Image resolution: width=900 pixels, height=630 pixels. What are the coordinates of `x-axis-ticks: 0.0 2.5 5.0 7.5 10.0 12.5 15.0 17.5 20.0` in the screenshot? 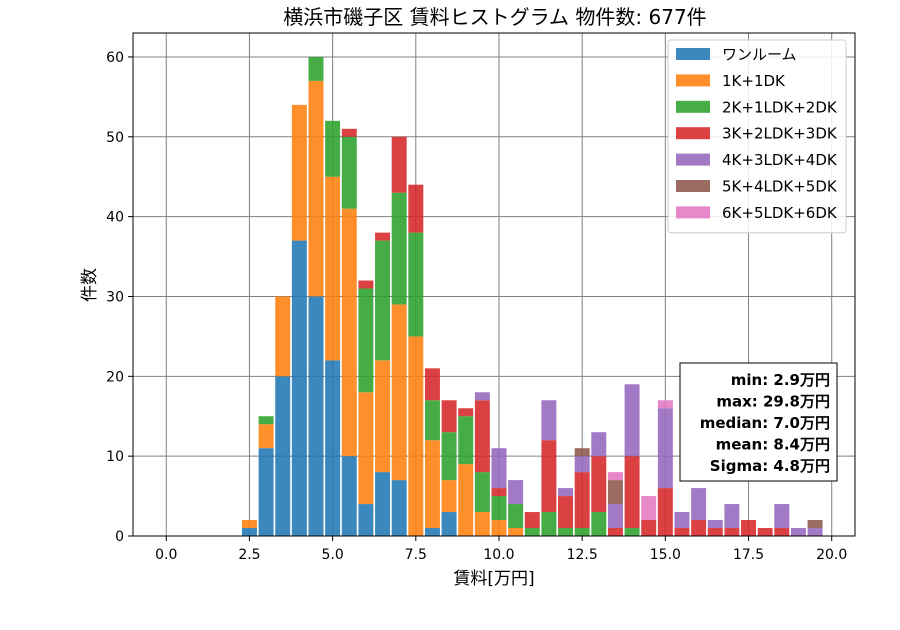 It's located at (501, 549).